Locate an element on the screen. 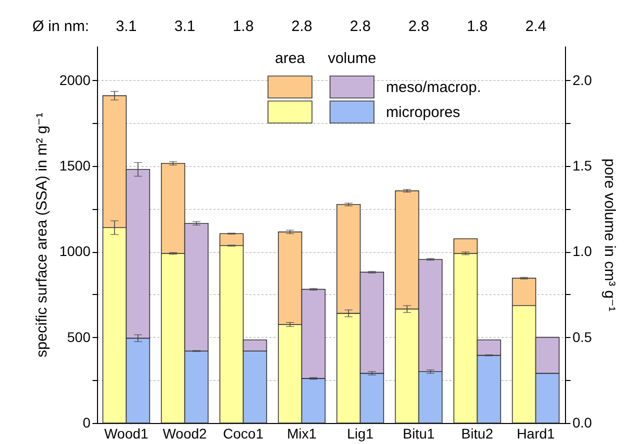  text: Ø in nm: is located at coordinates (60, 26).